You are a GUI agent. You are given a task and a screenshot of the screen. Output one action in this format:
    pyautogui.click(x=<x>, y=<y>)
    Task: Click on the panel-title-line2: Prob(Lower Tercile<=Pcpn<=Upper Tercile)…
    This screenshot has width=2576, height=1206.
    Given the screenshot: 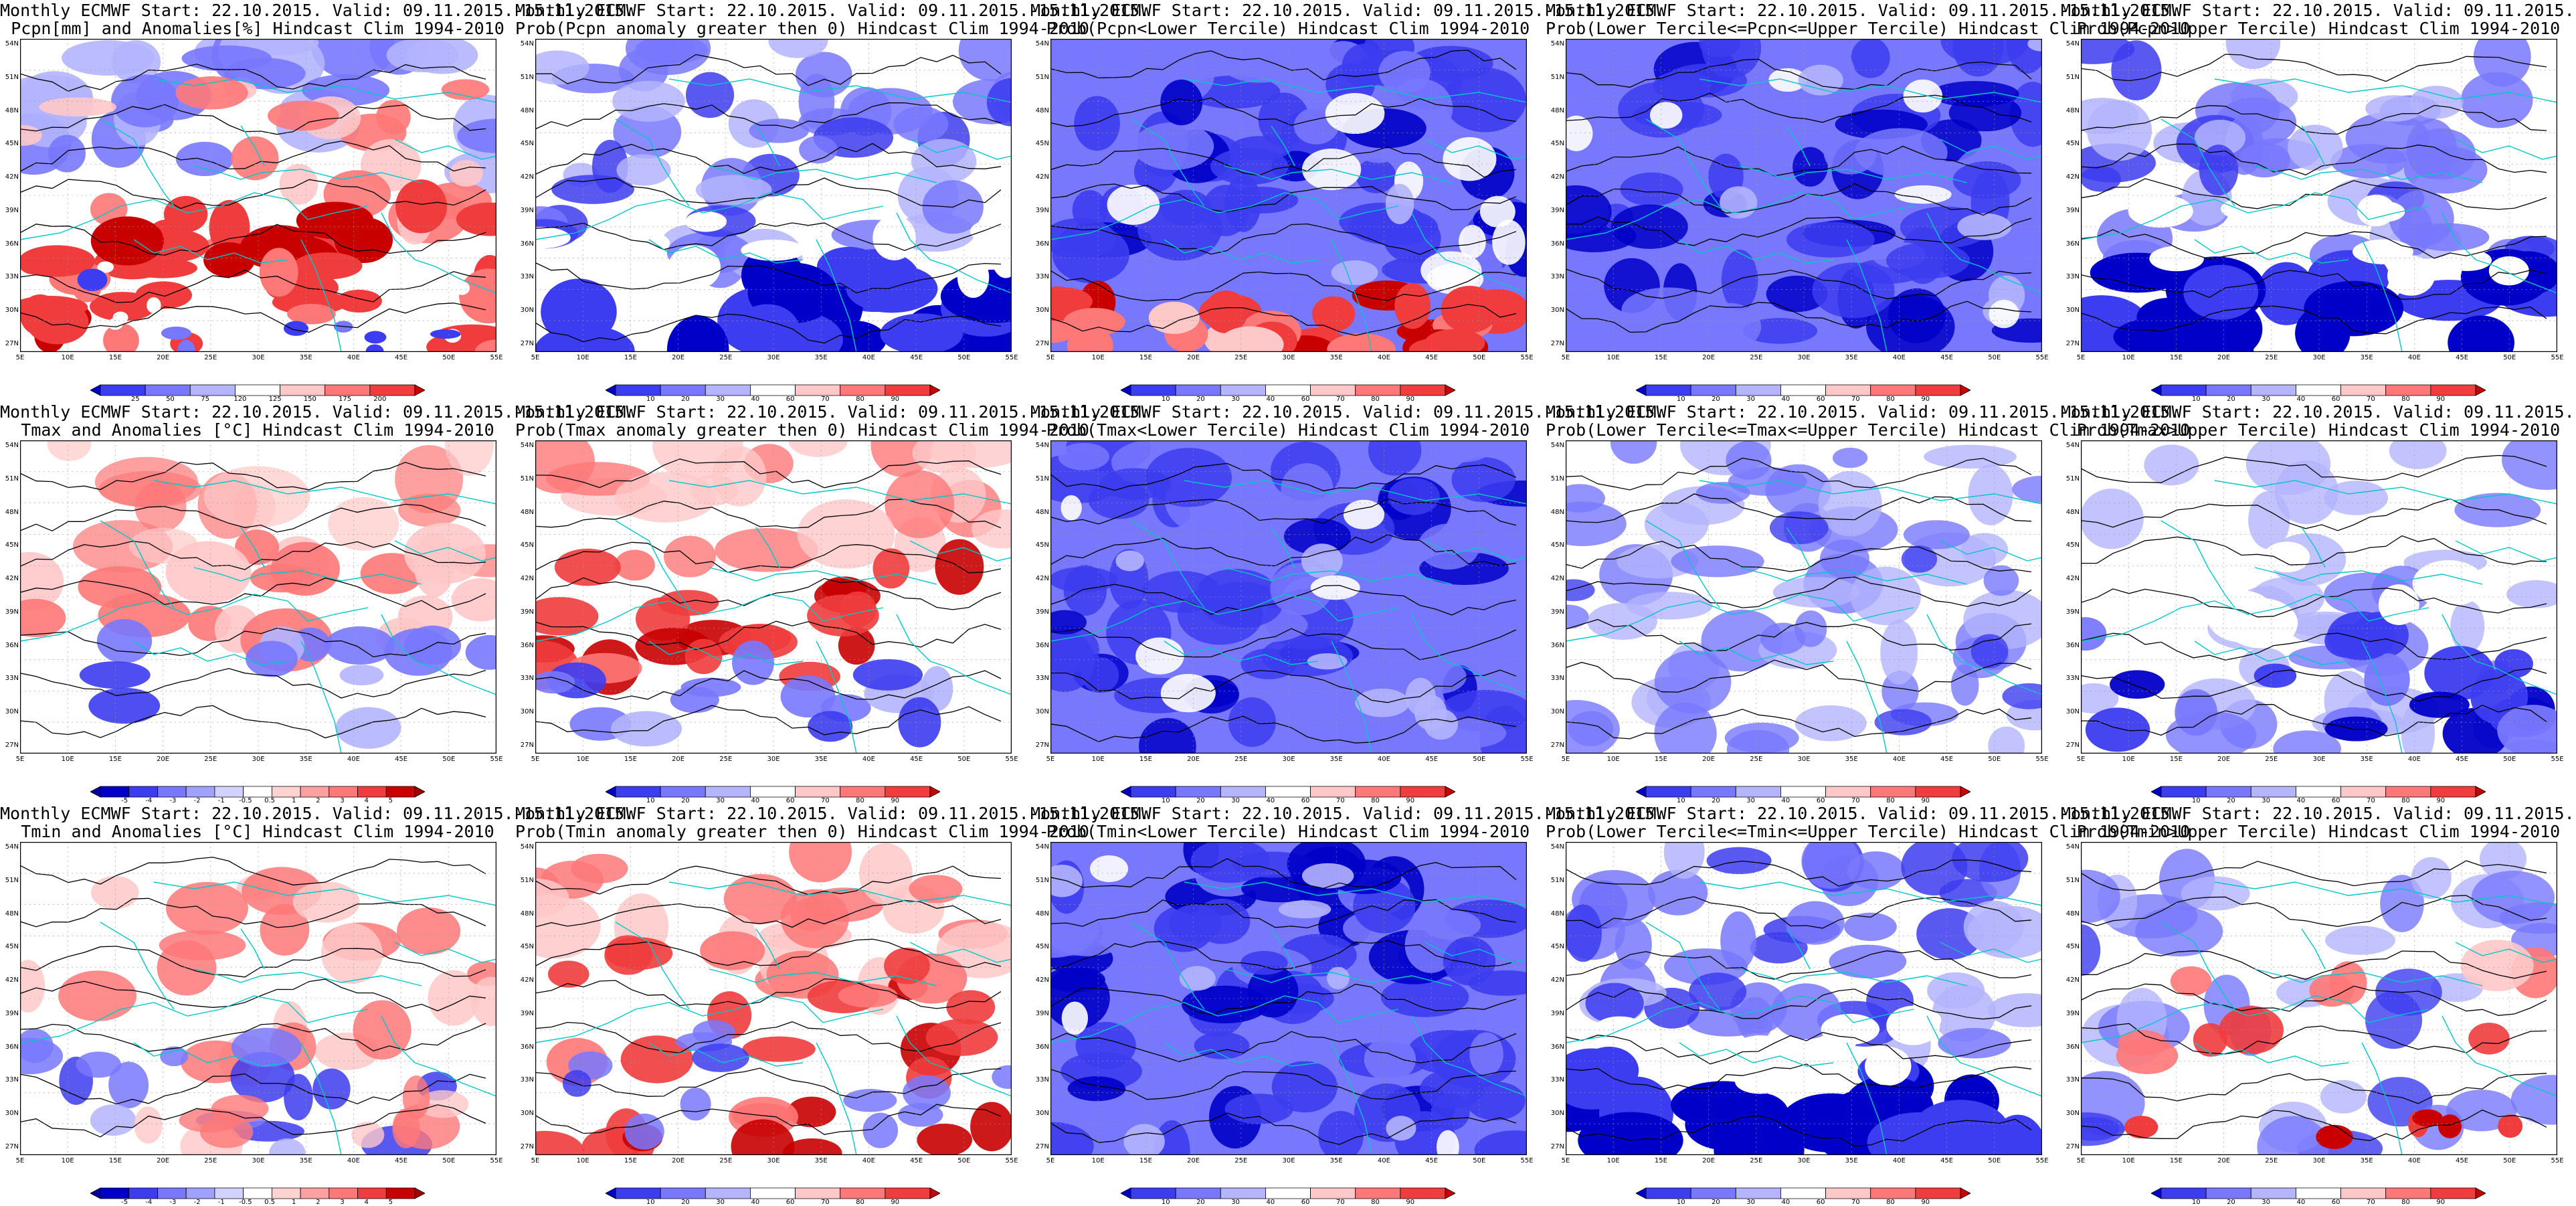 What is the action you would take?
    pyautogui.click(x=1869, y=28)
    